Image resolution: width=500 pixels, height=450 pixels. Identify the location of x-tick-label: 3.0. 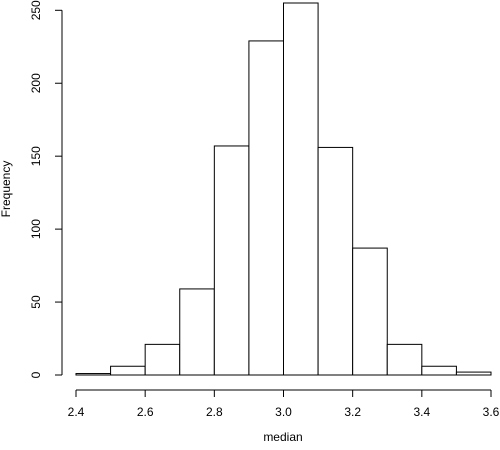
(283, 412).